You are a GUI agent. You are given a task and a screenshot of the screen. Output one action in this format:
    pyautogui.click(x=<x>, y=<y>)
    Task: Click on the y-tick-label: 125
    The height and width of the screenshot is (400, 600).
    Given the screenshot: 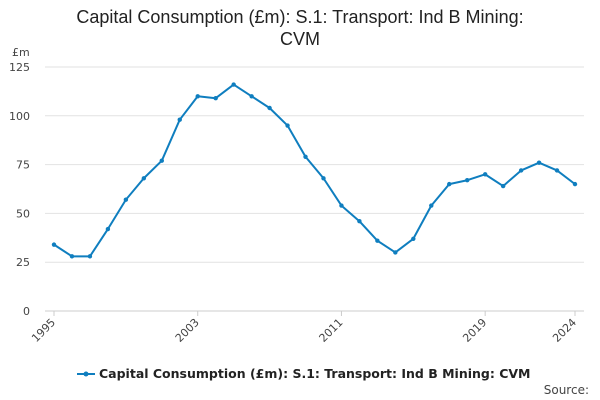 What is the action you would take?
    pyautogui.click(x=19, y=67)
    